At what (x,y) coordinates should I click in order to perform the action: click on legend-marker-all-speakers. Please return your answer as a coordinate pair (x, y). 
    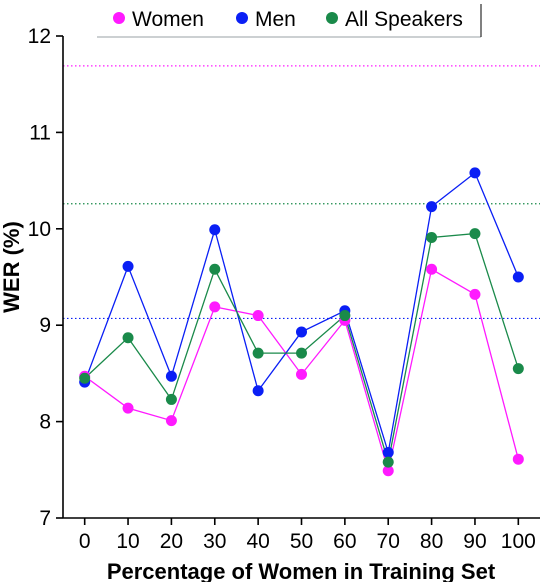
    Looking at the image, I should click on (332, 18).